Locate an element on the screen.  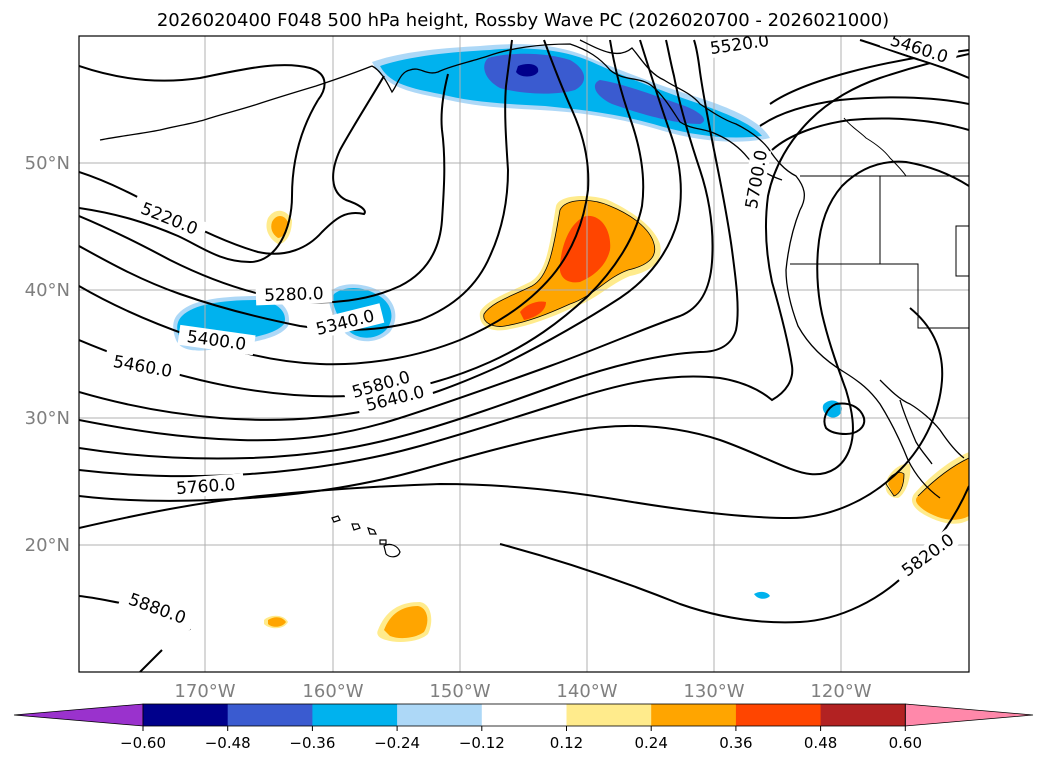
lon-tick: 140°W is located at coordinates (586, 691).